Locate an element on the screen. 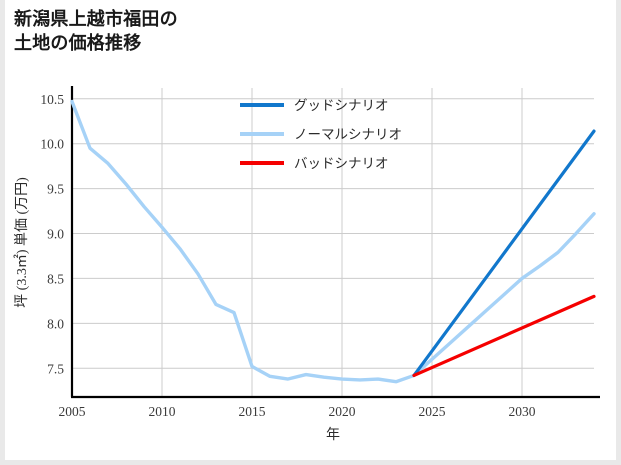  y-axis-title: 坪 (3.3㎡) 単価 (万円) is located at coordinates (22, 242).